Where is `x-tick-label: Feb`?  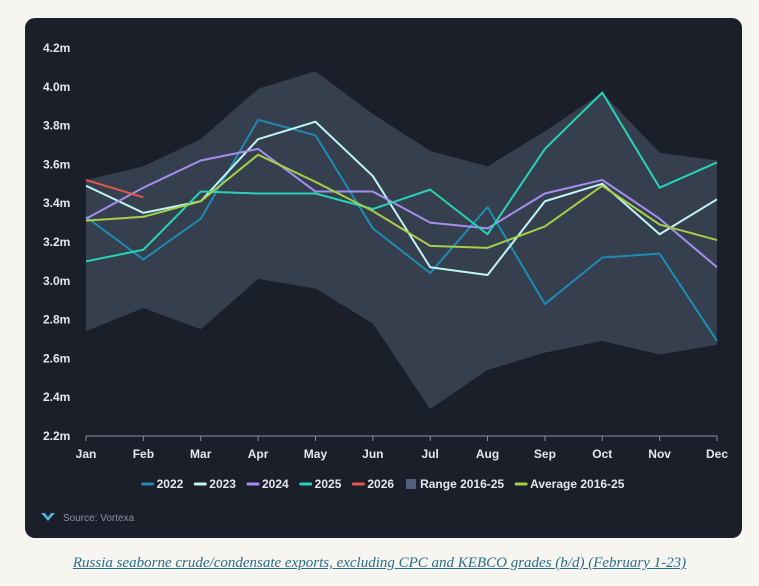
x-tick-label: Feb is located at coordinates (143, 454).